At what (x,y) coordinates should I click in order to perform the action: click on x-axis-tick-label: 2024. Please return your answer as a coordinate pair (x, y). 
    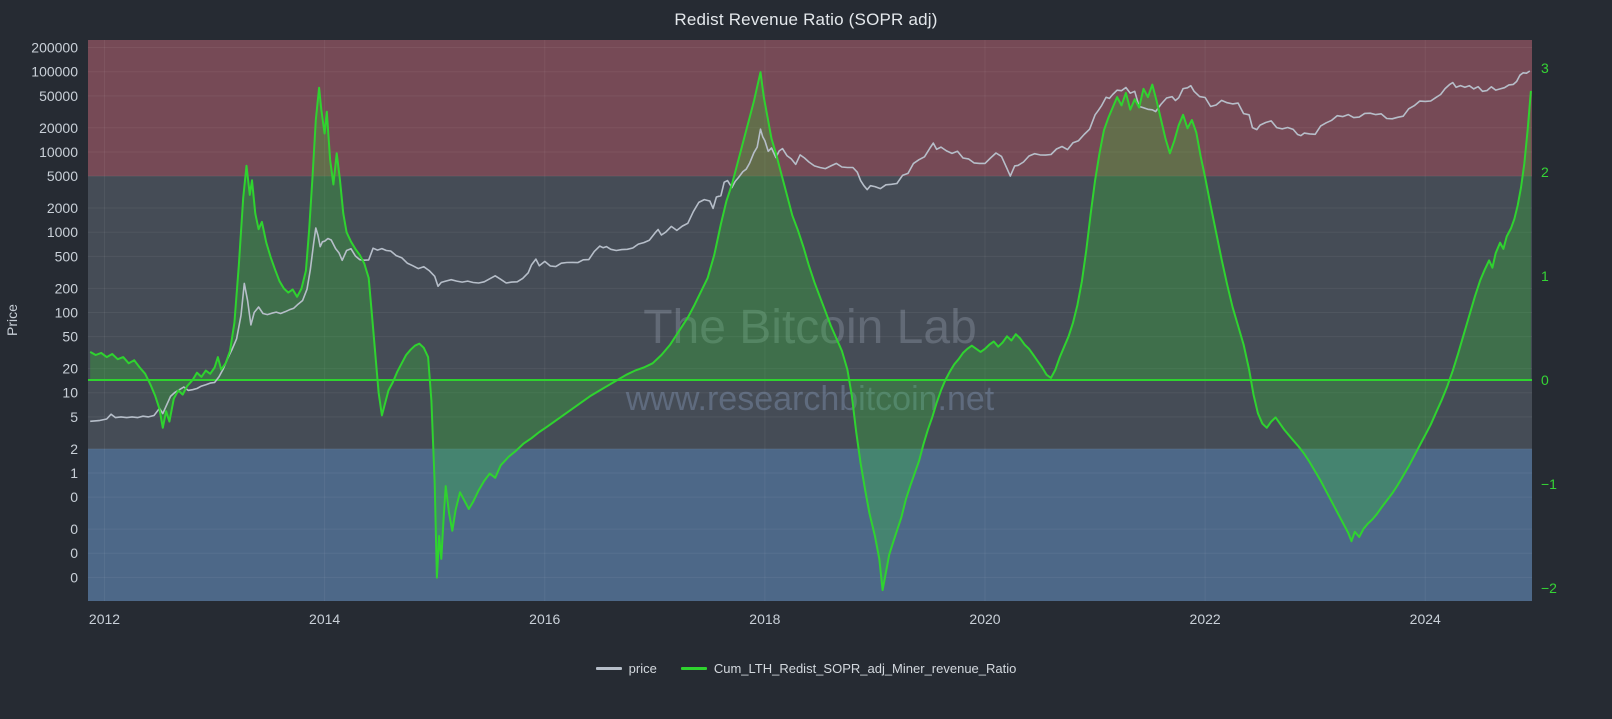
    Looking at the image, I should click on (1425, 619).